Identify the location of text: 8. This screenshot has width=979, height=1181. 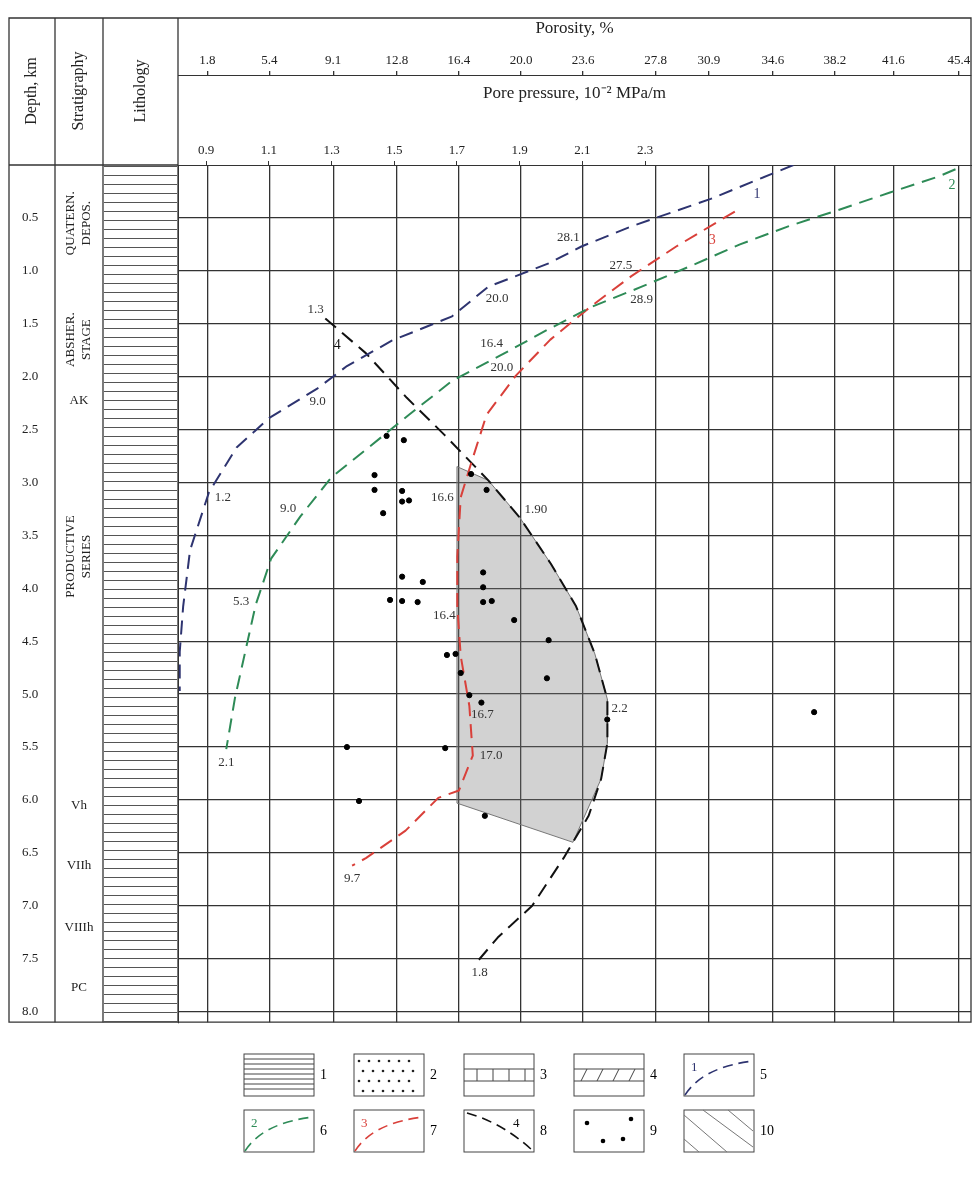
(543, 1131).